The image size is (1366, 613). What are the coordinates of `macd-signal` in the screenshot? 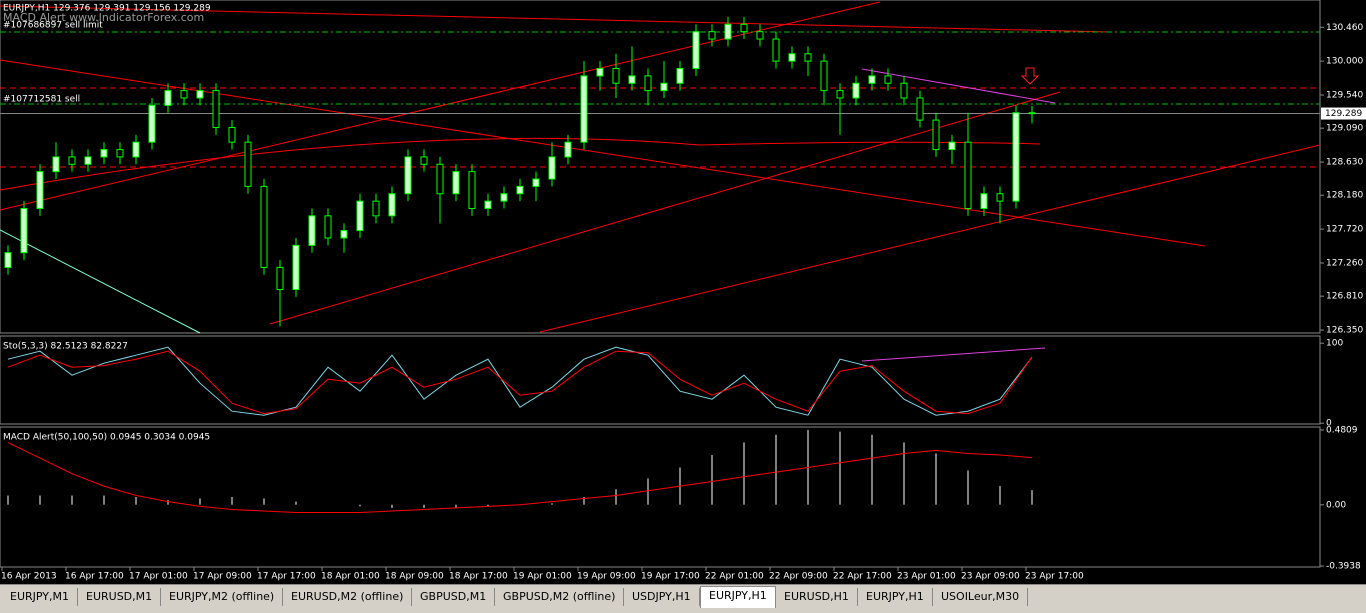 It's located at (520, 478).